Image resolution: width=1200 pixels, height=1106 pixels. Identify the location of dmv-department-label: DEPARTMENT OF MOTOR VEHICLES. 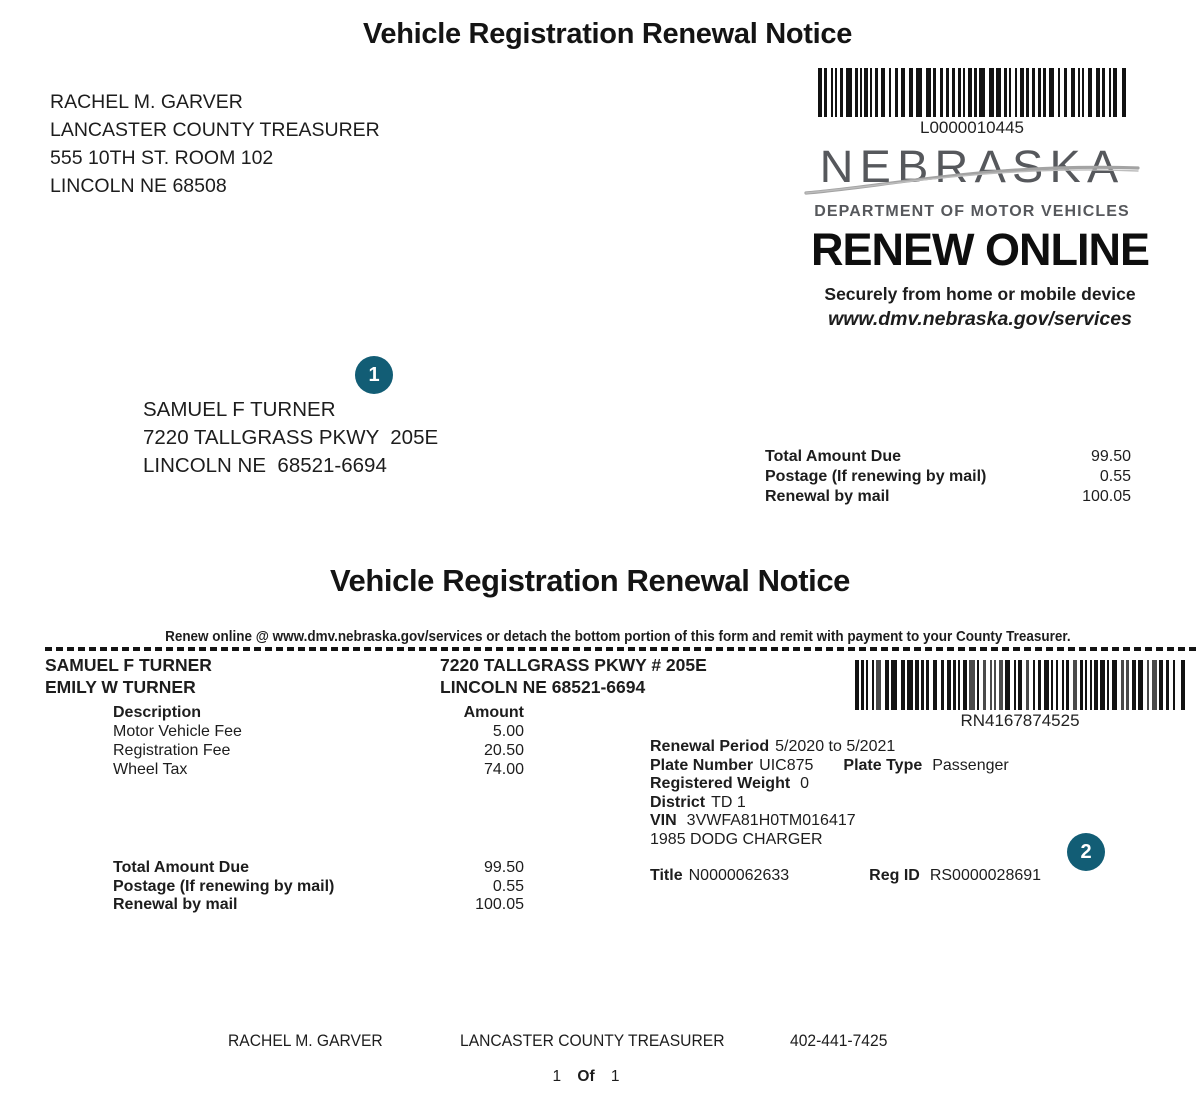
(972, 211).